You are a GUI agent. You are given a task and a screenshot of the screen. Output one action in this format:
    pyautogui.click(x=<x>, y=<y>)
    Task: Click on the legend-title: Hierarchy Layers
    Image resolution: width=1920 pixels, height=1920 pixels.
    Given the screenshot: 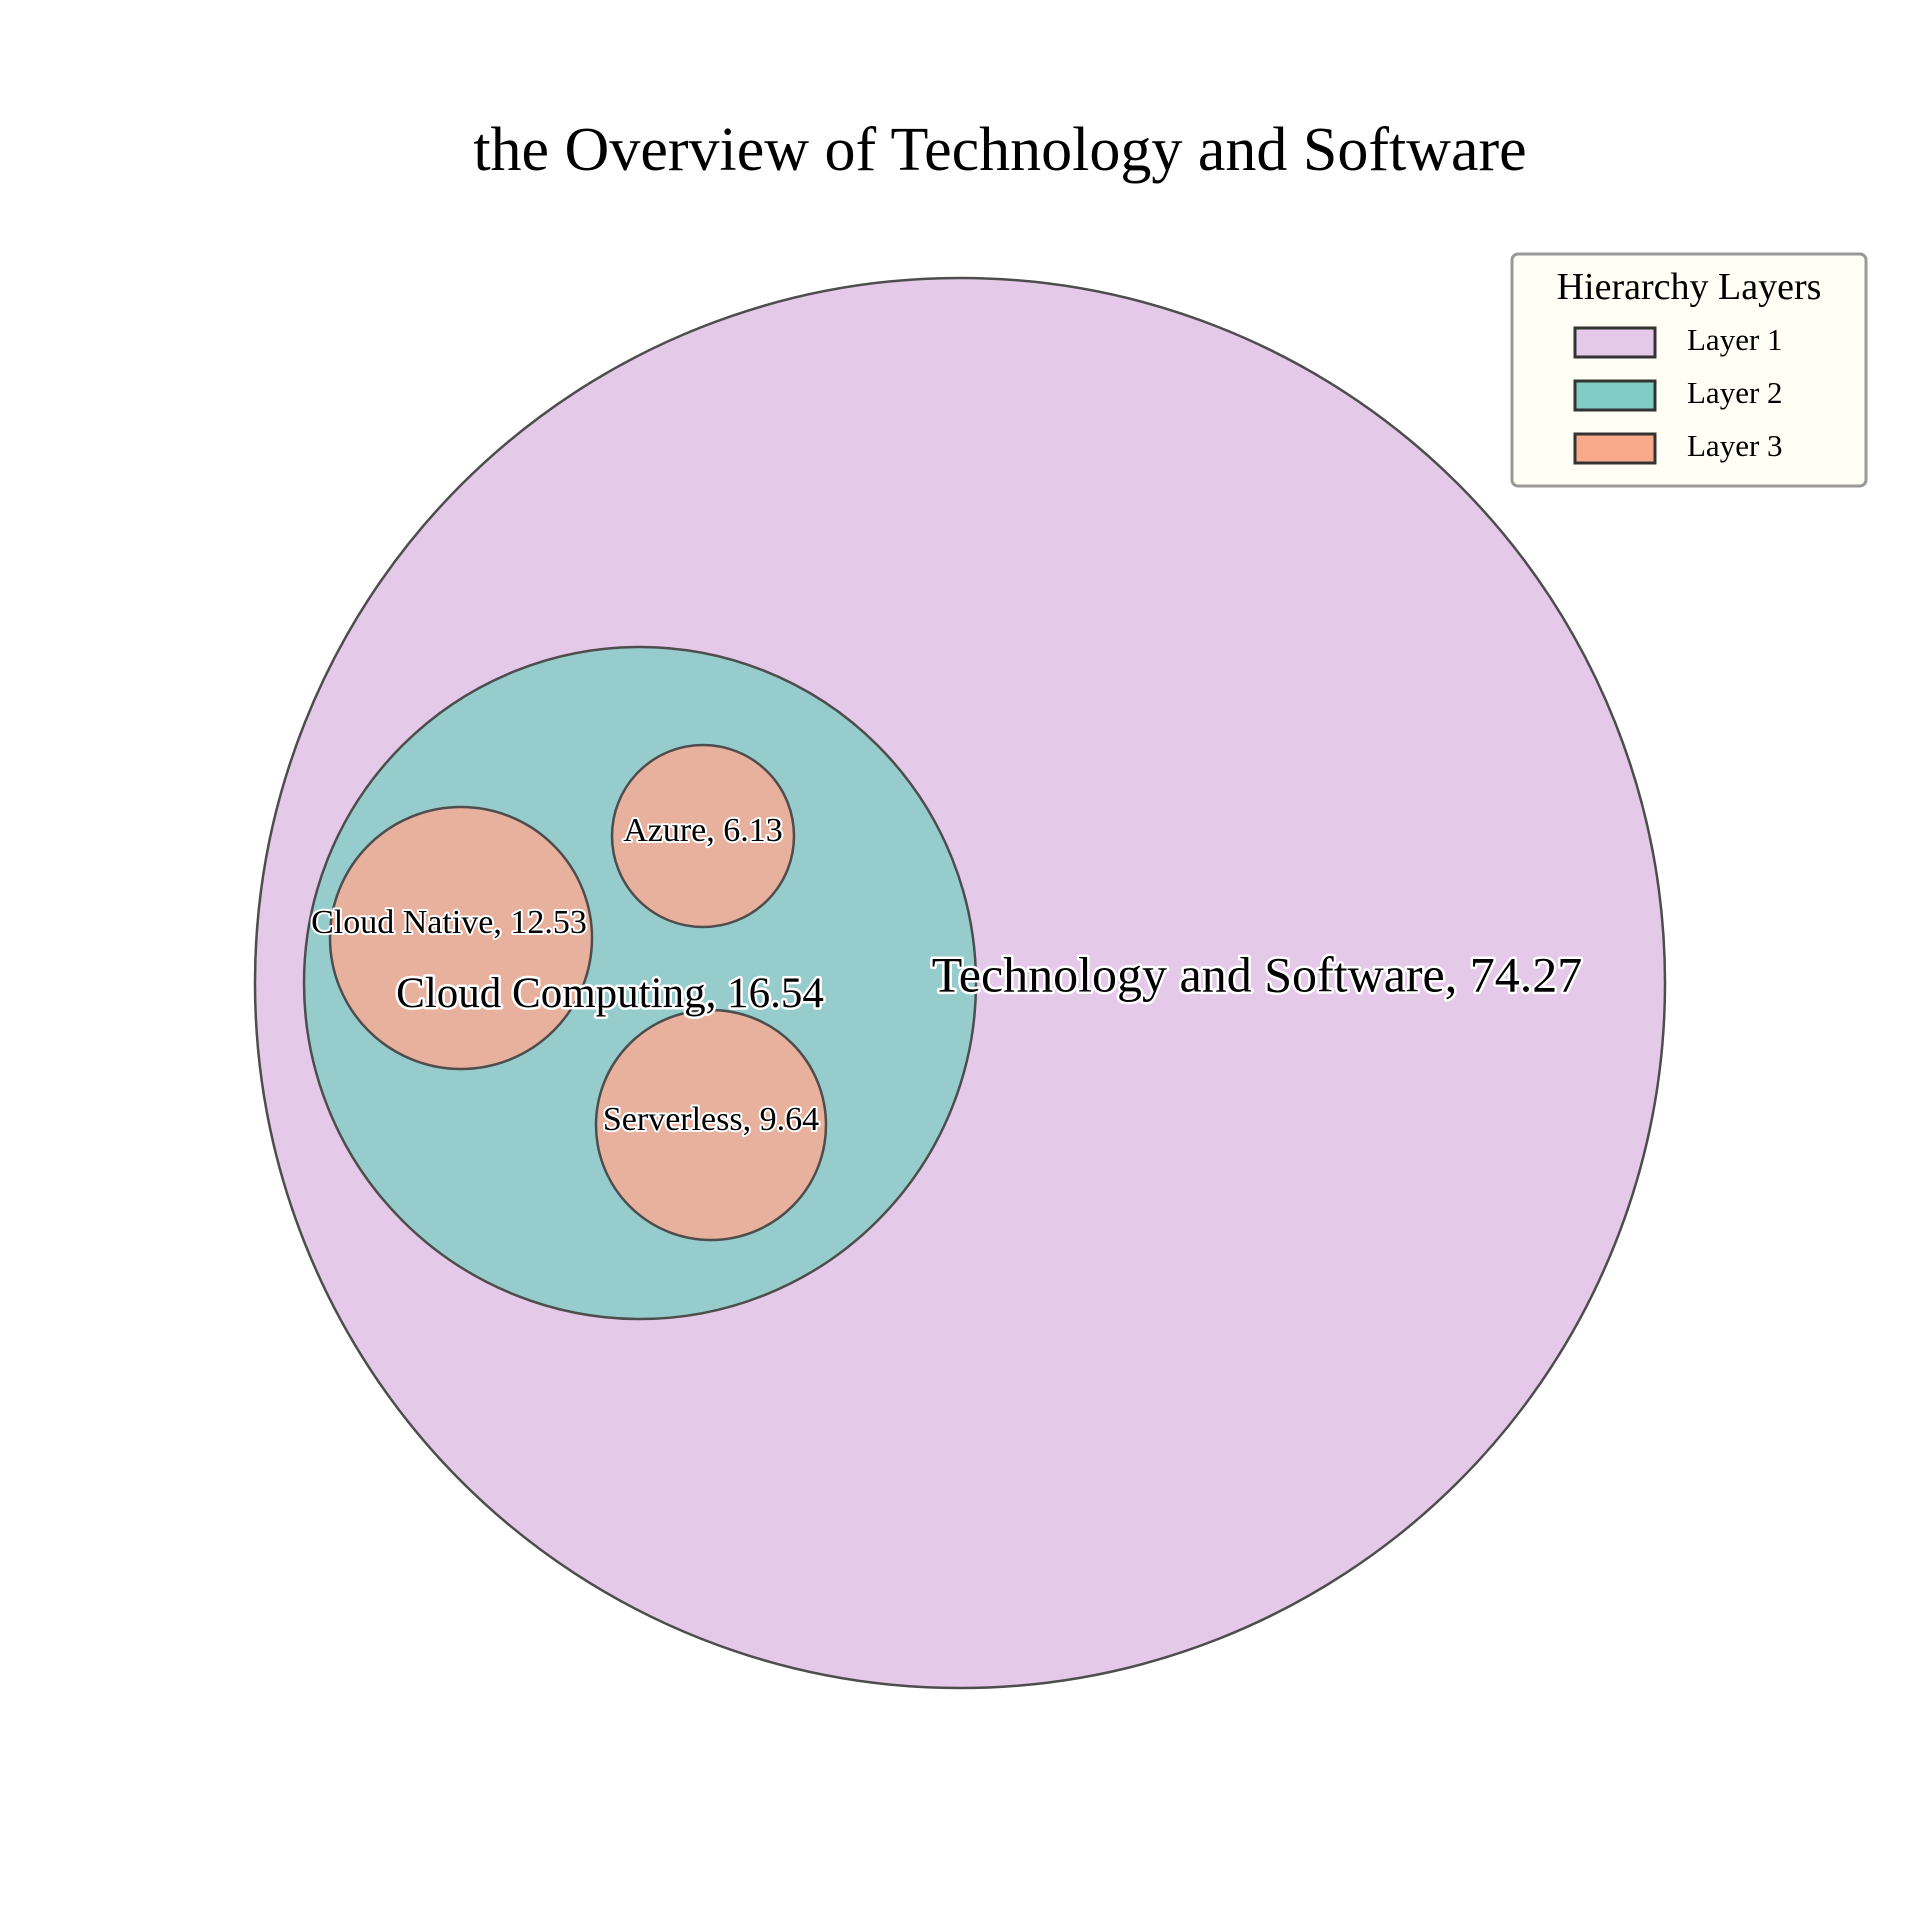 What is the action you would take?
    pyautogui.click(x=1689, y=287)
    